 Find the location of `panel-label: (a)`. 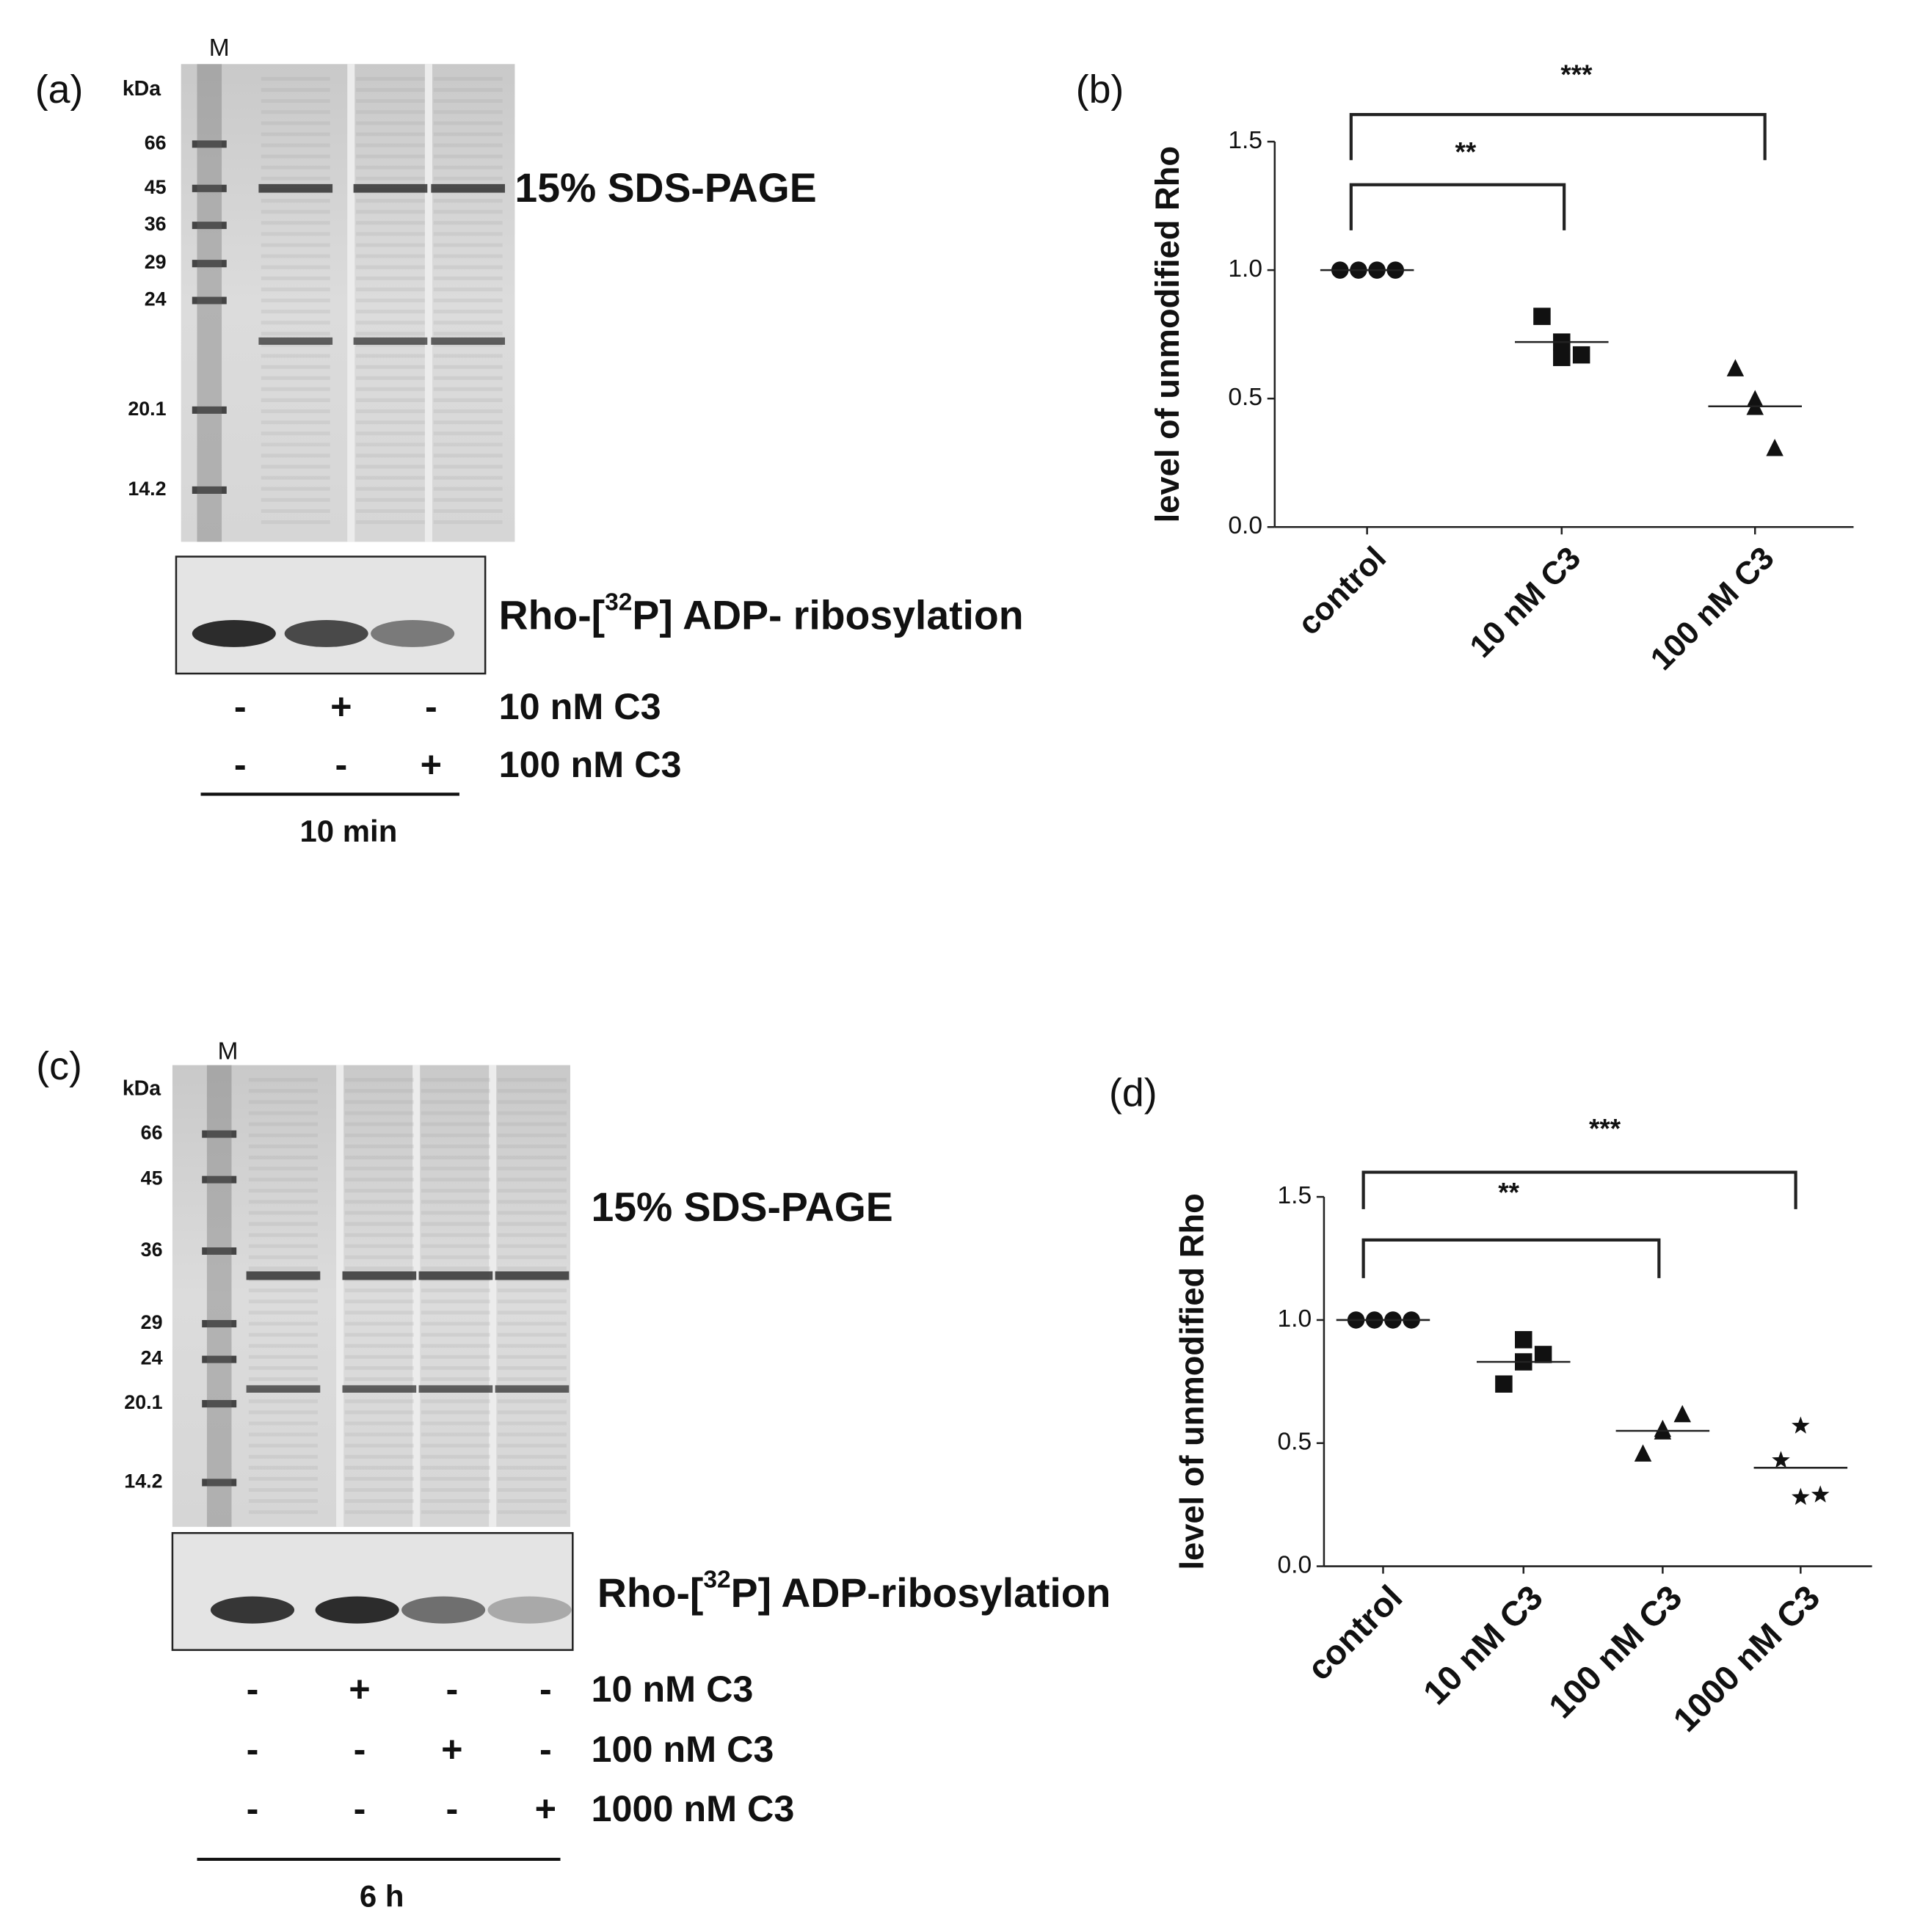

panel-label: (a) is located at coordinates (59, 90).